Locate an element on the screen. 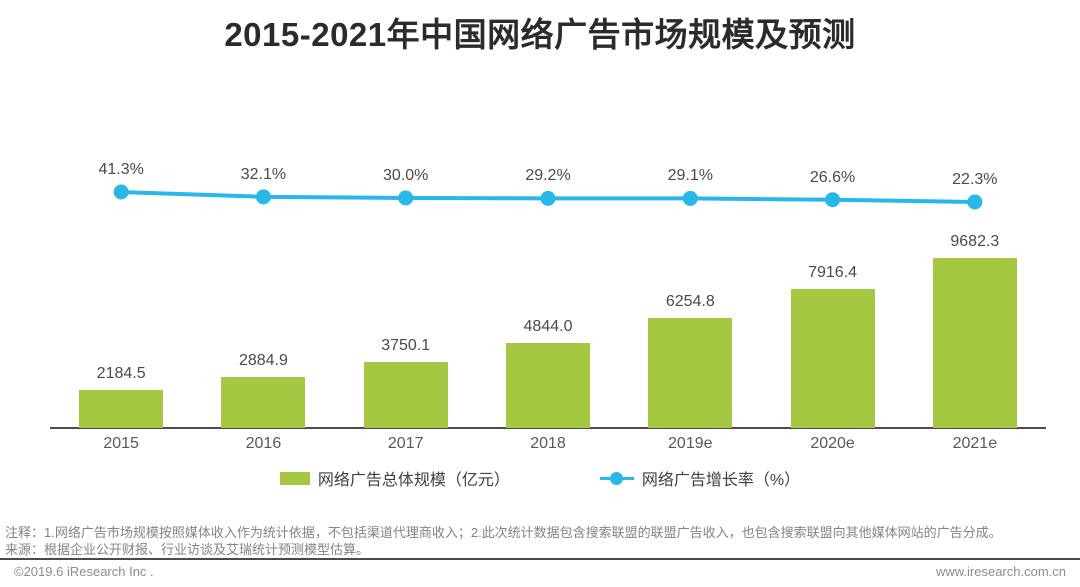 The height and width of the screenshot is (587, 1080). bar-2017 is located at coordinates (405, 395).